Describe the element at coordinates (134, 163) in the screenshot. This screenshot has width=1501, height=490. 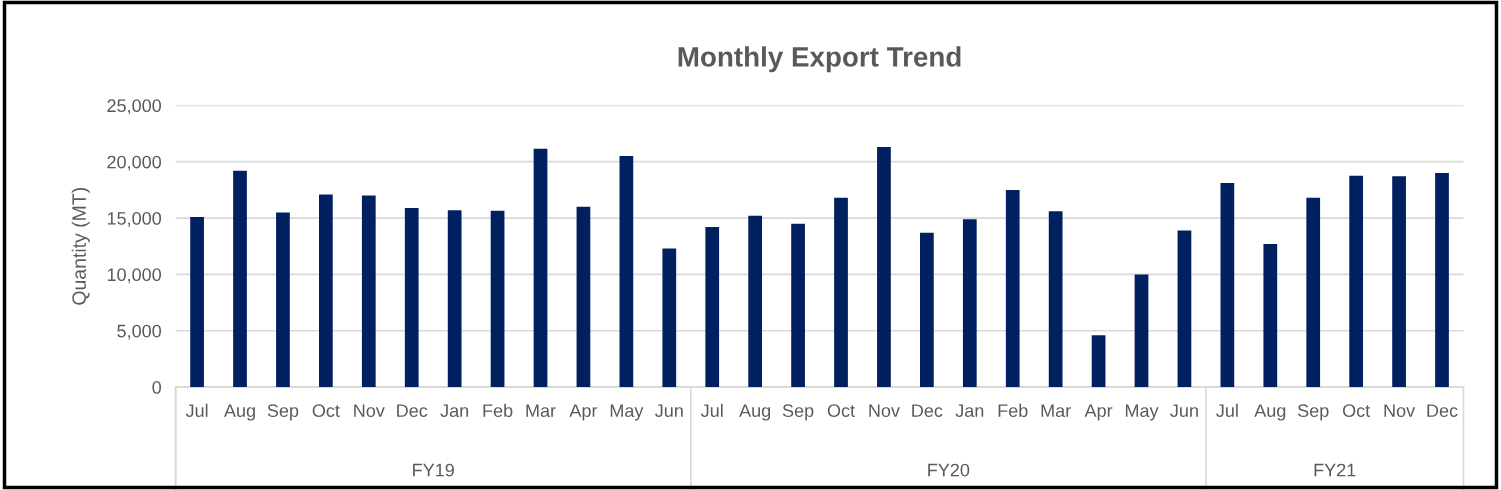
I see `y-tick-label: 20,000` at that location.